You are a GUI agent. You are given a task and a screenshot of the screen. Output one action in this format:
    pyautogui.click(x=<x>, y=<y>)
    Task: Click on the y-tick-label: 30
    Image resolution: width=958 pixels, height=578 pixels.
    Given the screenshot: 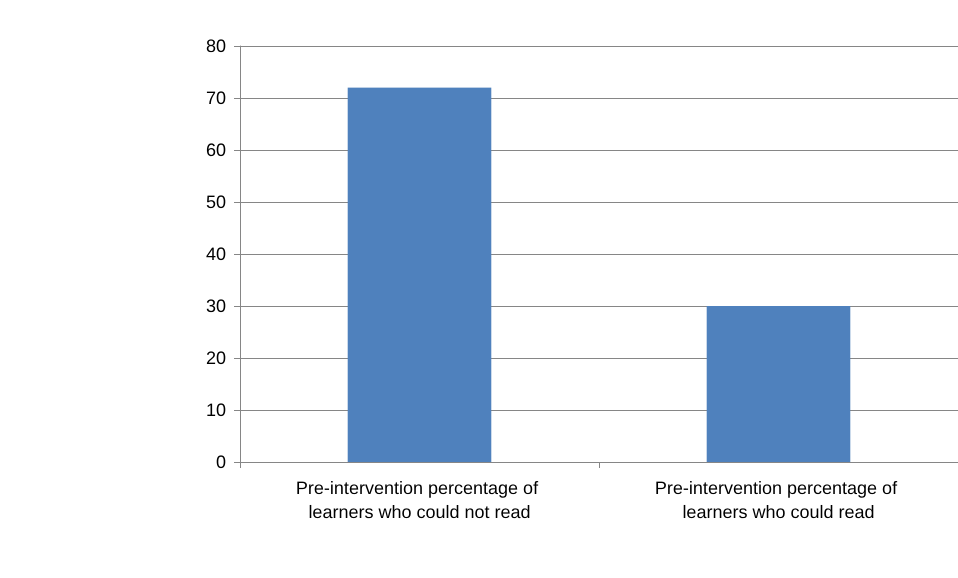 What is the action you would take?
    pyautogui.click(x=216, y=306)
    